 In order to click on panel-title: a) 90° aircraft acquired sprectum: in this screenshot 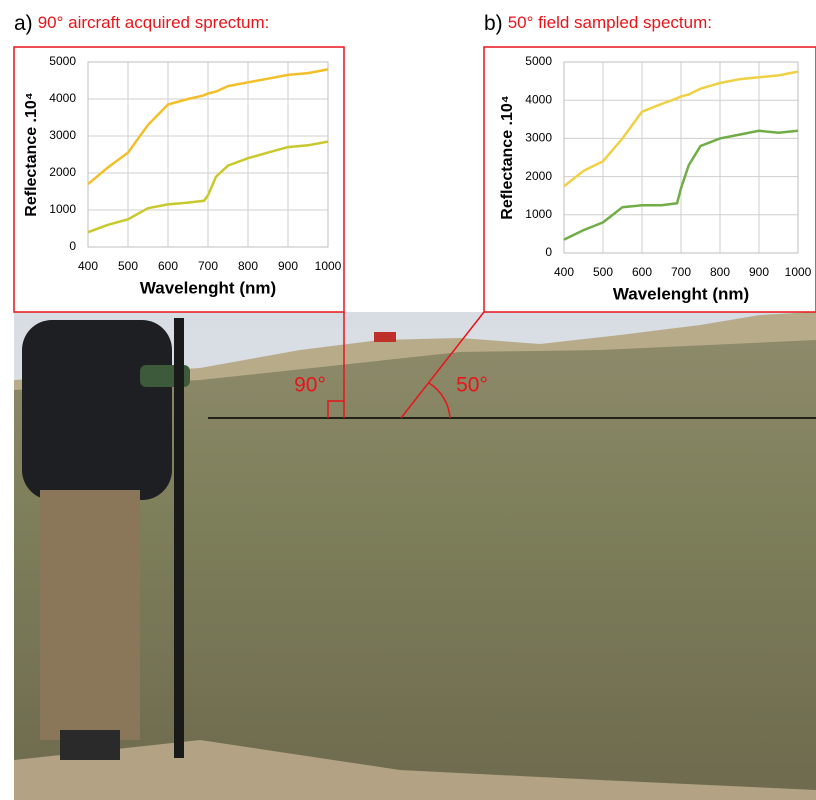, I will do `click(141, 23)`.